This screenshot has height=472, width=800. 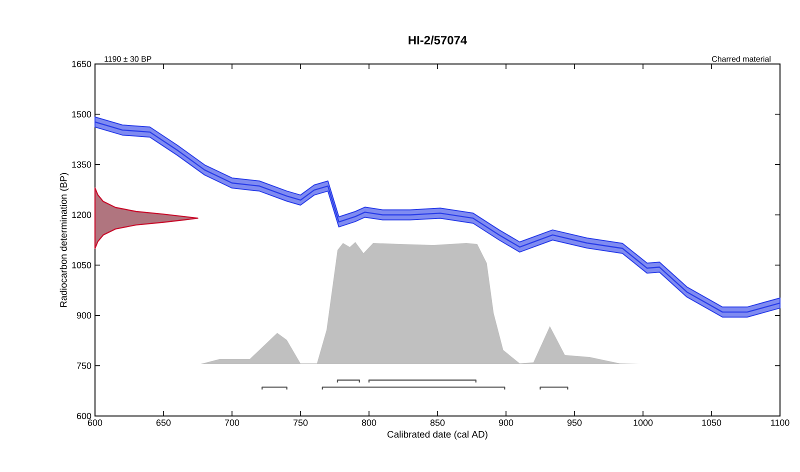 What do you see at coordinates (643, 423) in the screenshot?
I see `x-tick-label: 1000` at bounding box center [643, 423].